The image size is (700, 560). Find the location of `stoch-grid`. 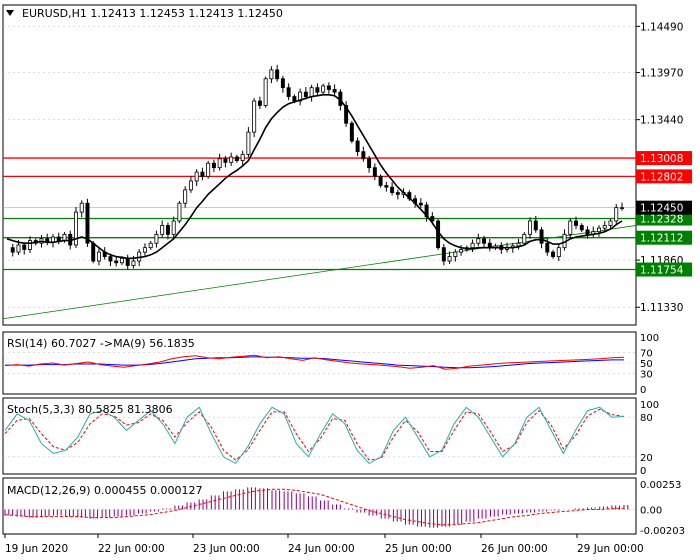

stoch-grid is located at coordinates (319, 437).